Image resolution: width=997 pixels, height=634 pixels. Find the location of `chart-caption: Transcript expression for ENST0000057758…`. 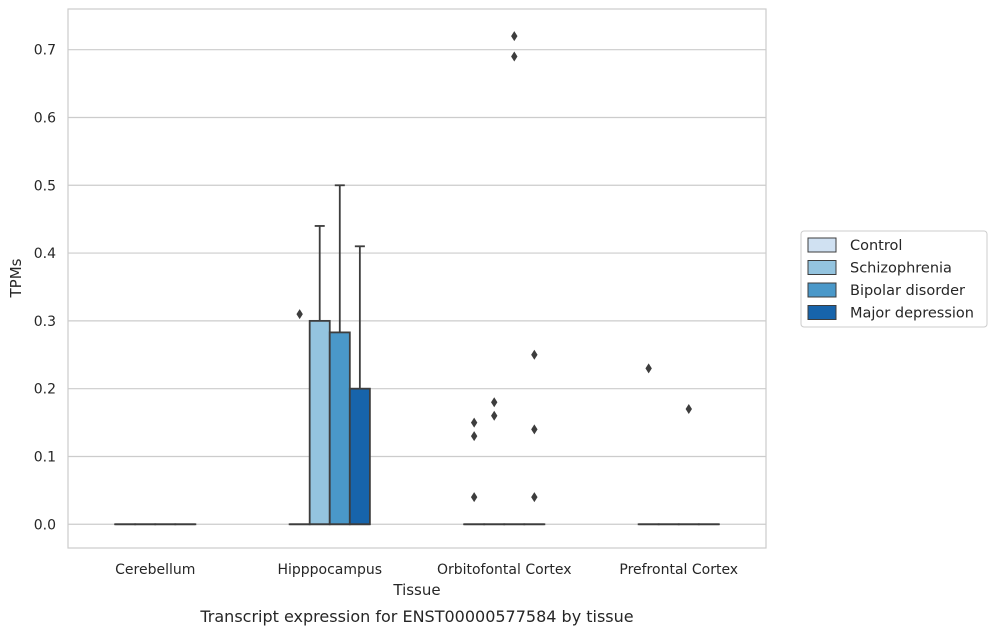

chart-caption: Transcript expression for ENST0000057758… is located at coordinates (416, 616).